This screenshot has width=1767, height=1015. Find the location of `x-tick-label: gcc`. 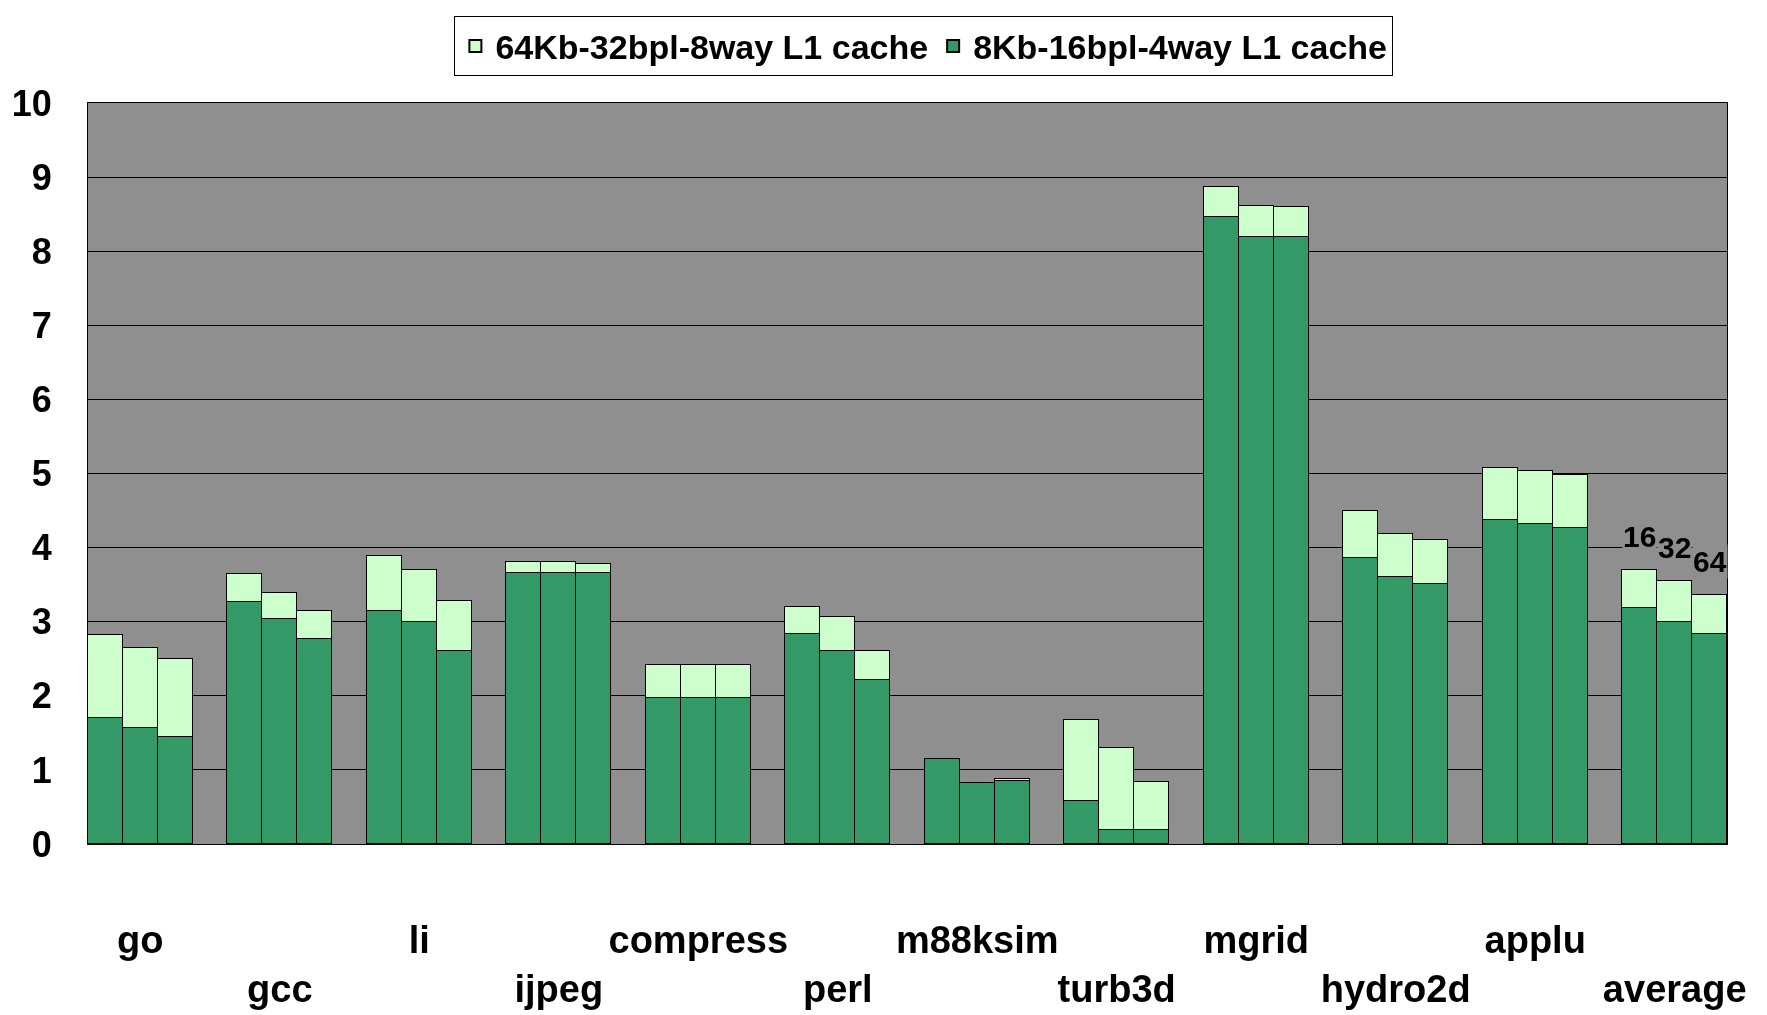

x-tick-label: gcc is located at coordinates (280, 989).